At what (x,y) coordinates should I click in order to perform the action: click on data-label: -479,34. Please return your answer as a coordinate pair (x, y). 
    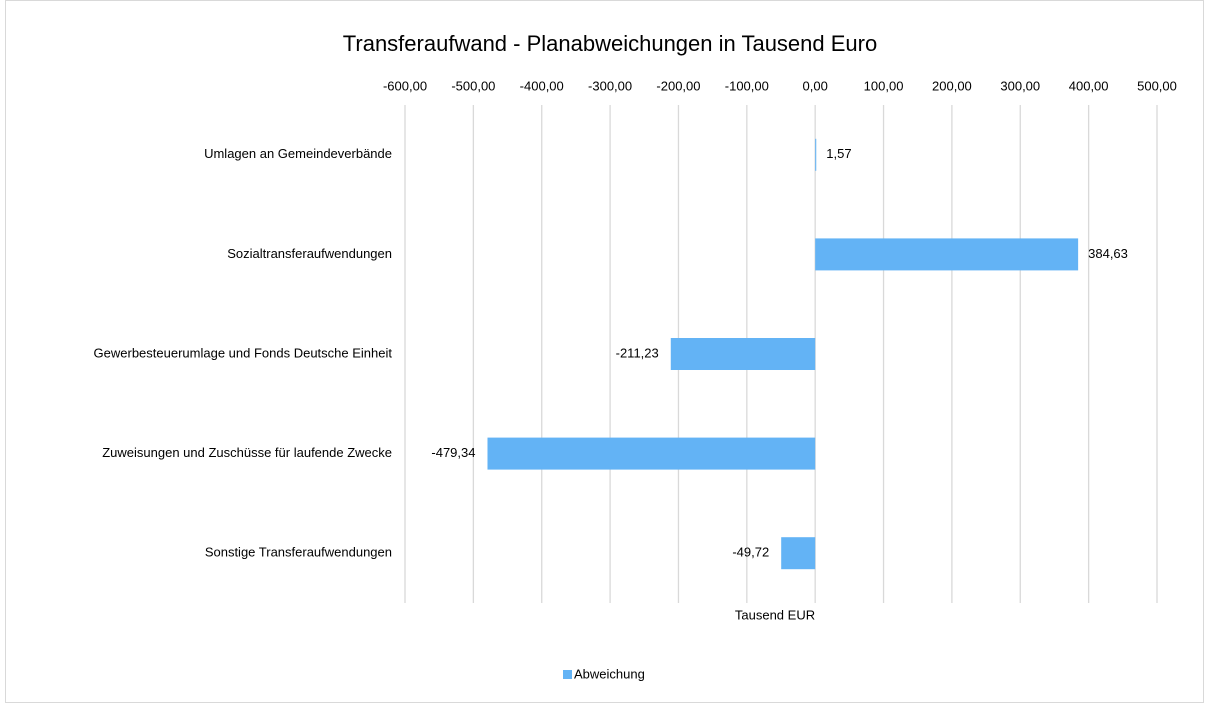
    Looking at the image, I should click on (453, 452).